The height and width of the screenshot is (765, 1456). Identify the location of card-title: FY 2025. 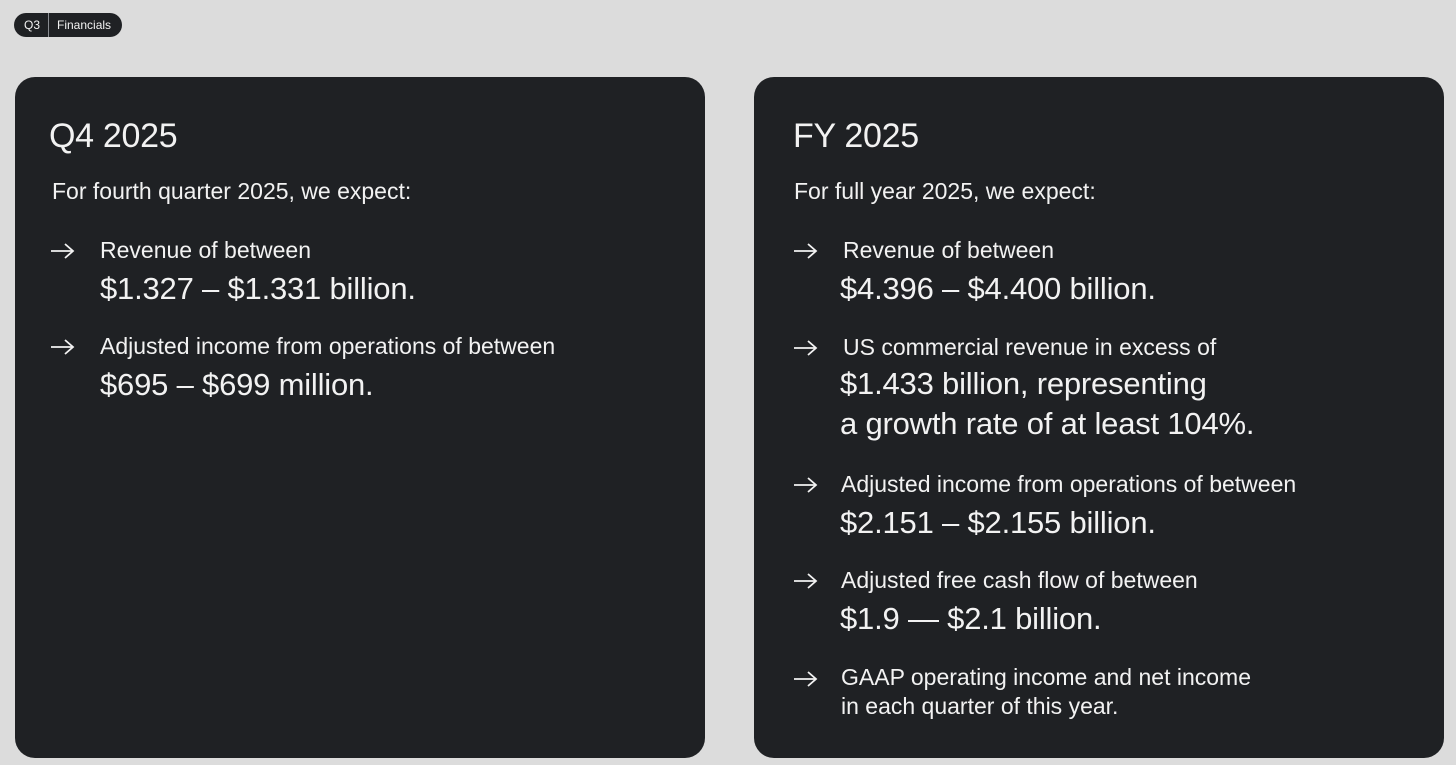
(856, 136).